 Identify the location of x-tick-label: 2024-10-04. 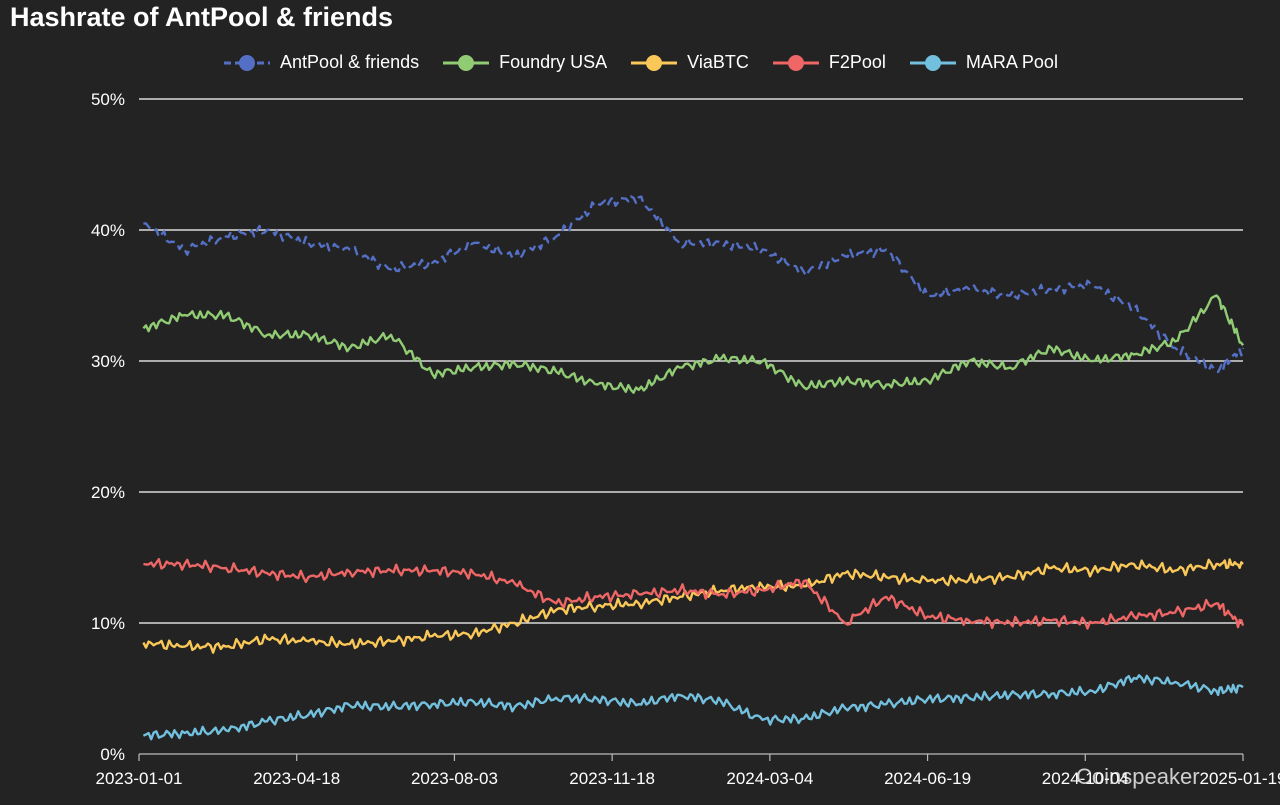
(1085, 778).